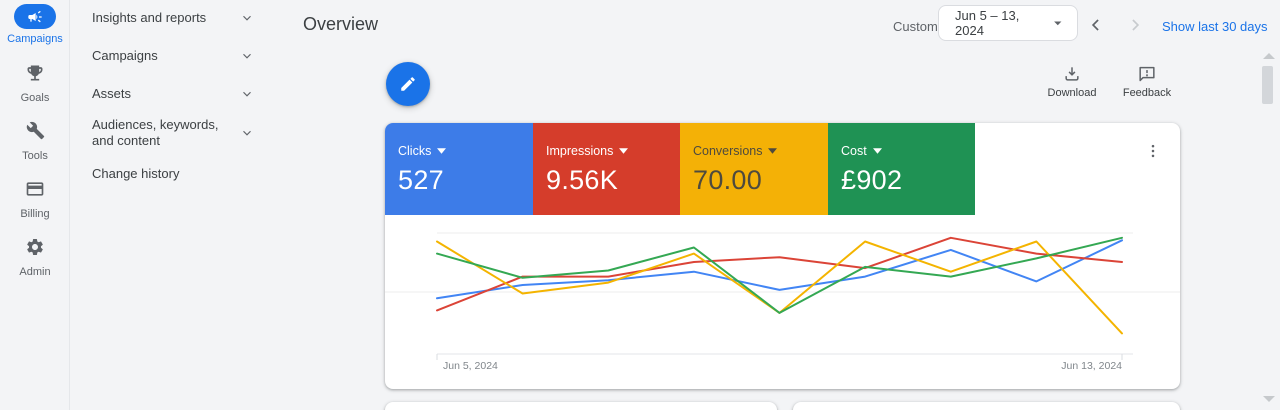 The height and width of the screenshot is (410, 1280). What do you see at coordinates (465, 151) in the screenshot?
I see `scorecard-label: Clicks` at bounding box center [465, 151].